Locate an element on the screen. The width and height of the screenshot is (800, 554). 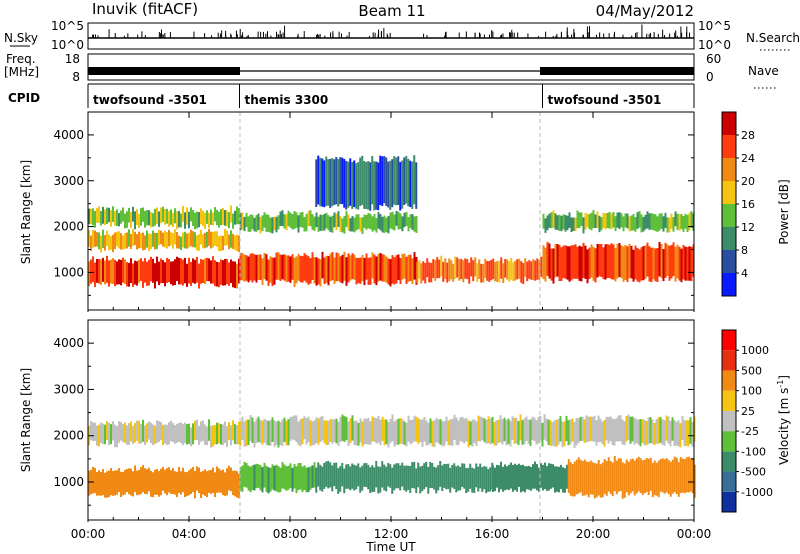
colorbar-swatch is located at coordinates (729, 461).